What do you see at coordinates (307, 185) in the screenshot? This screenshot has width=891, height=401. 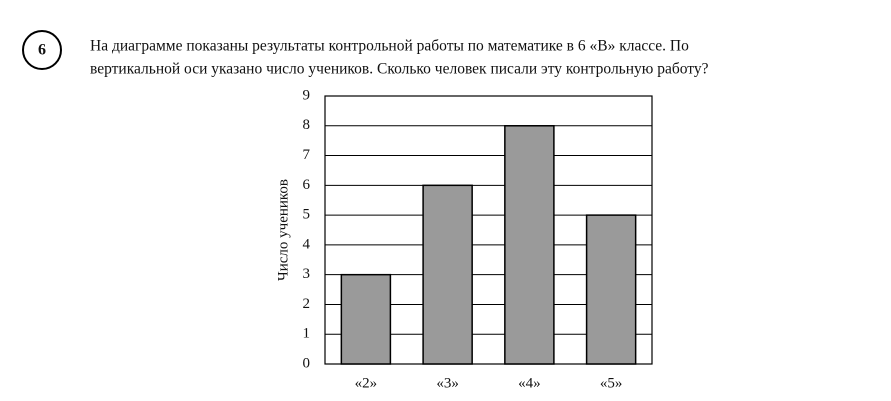 I see `y-tick-label: 6` at bounding box center [307, 185].